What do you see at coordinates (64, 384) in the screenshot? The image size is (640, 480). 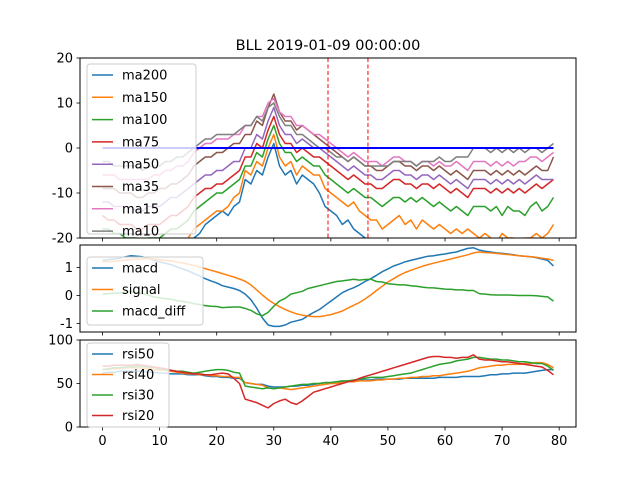 I see `y-tick-label: 50` at bounding box center [64, 384].